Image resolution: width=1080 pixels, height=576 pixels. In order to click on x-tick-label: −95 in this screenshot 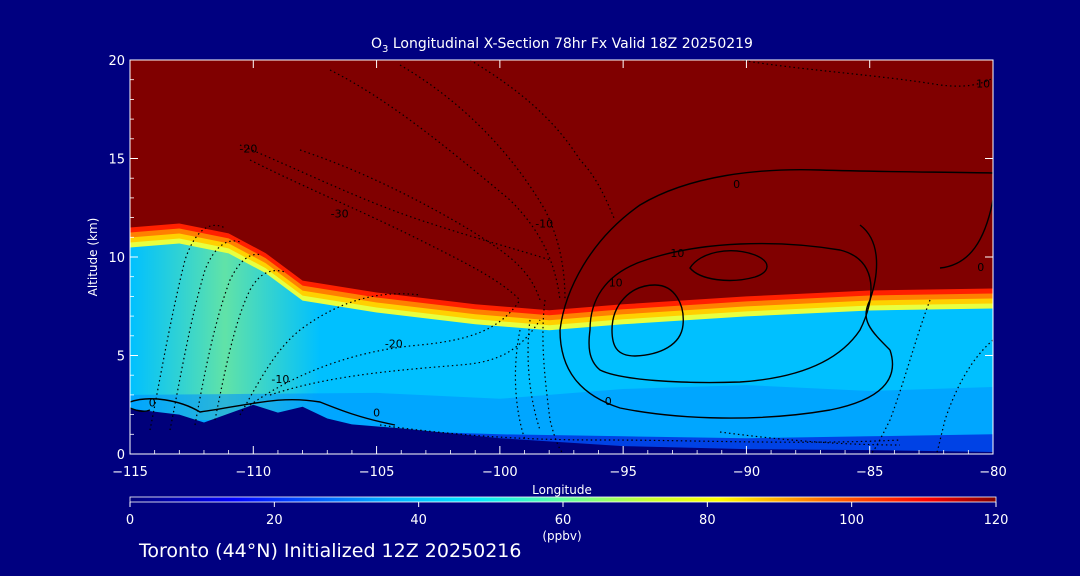, I will do `click(622, 472)`.